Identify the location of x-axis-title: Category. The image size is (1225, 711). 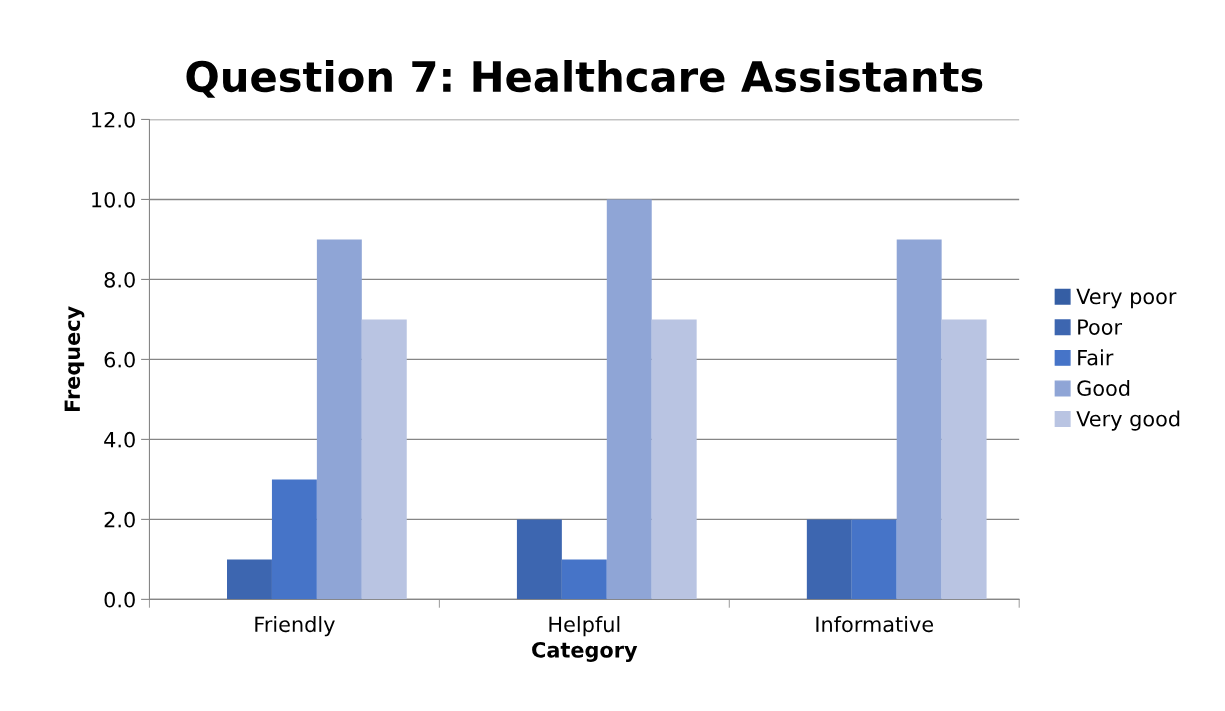
(585, 651).